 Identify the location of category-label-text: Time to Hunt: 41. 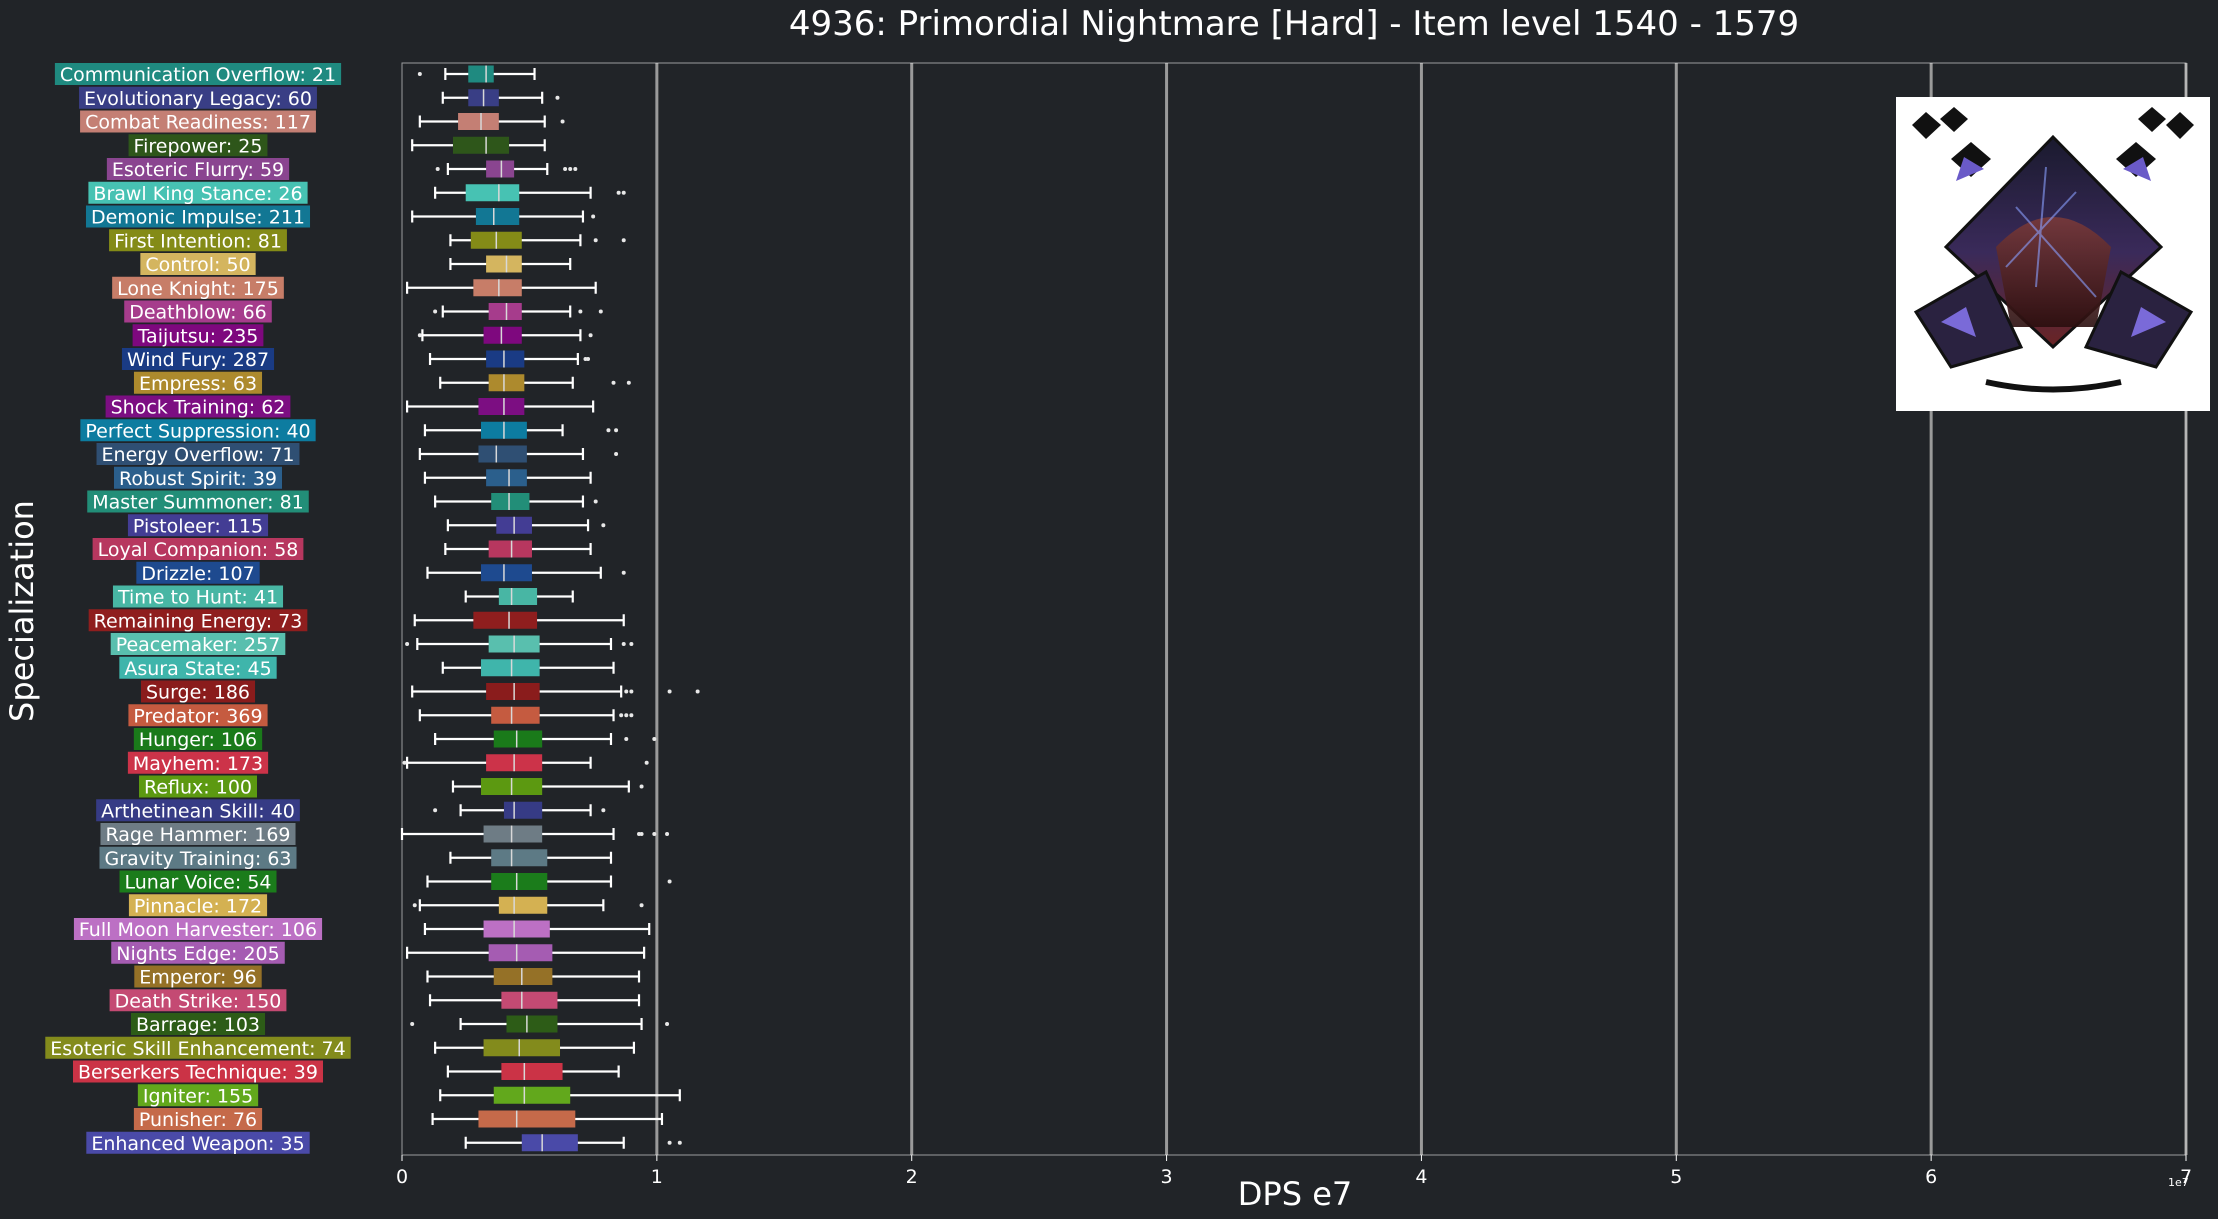
(197, 598).